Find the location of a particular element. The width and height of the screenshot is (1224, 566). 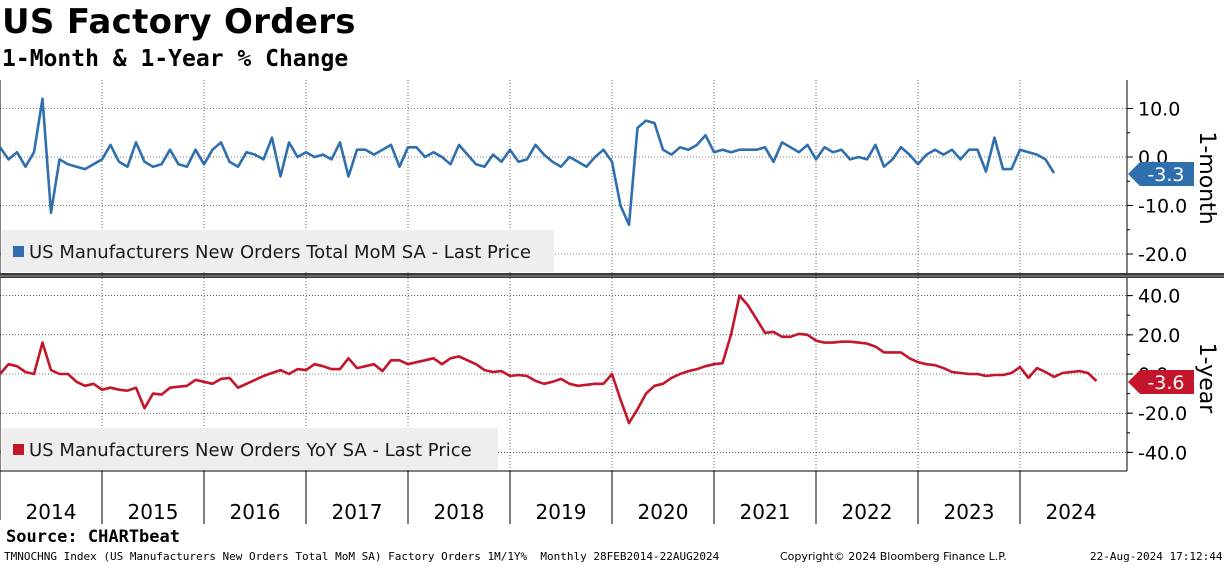

source-note: Source: CHARTbeat is located at coordinates (93, 537).